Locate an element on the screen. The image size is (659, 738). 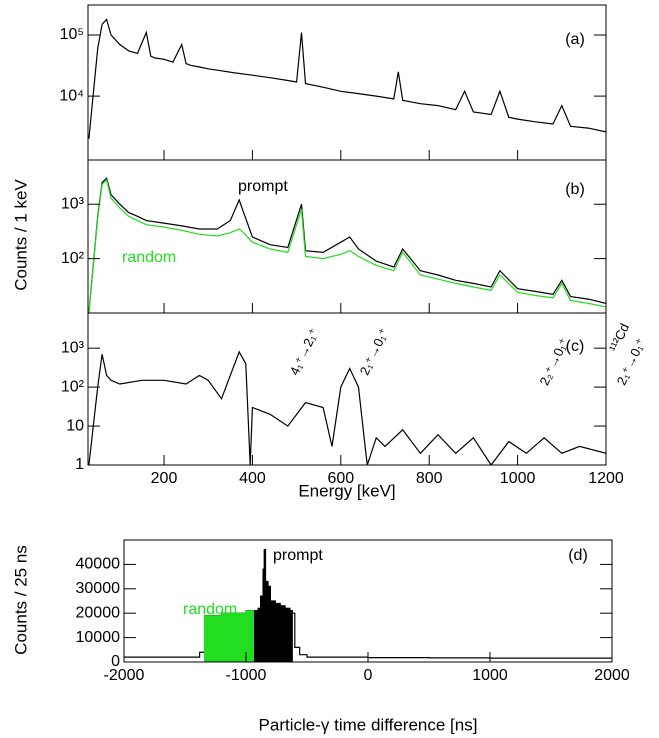
x-tick-label: 200 is located at coordinates (164, 478).